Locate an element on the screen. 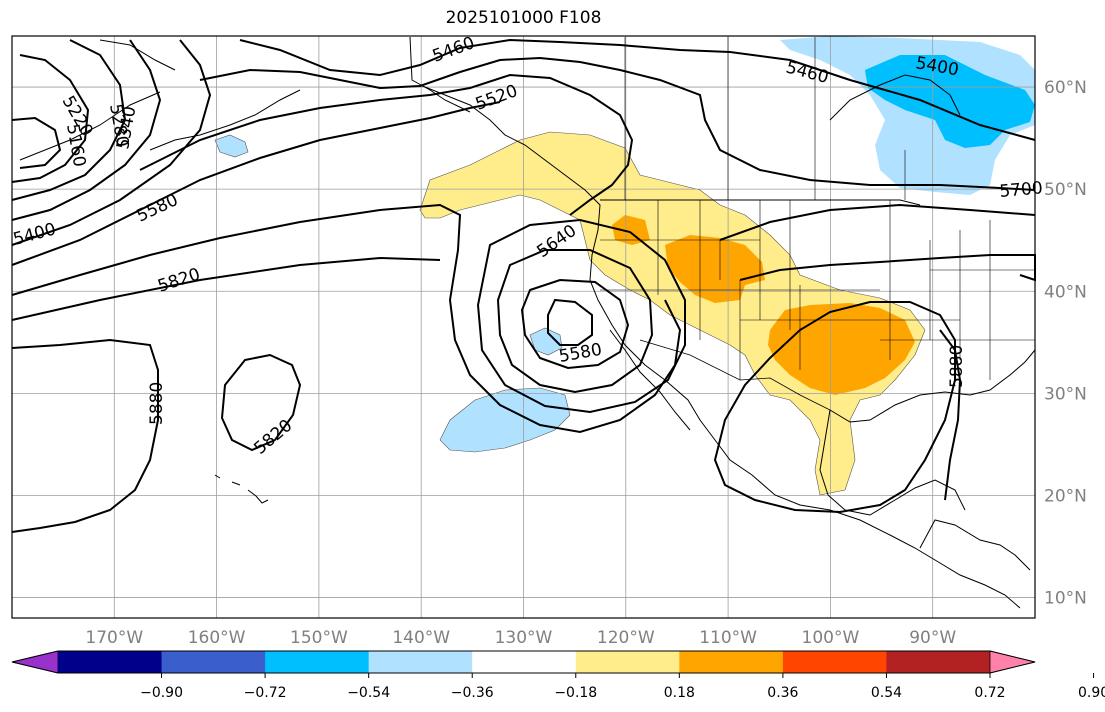  hudson-bay-outline is located at coordinates (895, 97).